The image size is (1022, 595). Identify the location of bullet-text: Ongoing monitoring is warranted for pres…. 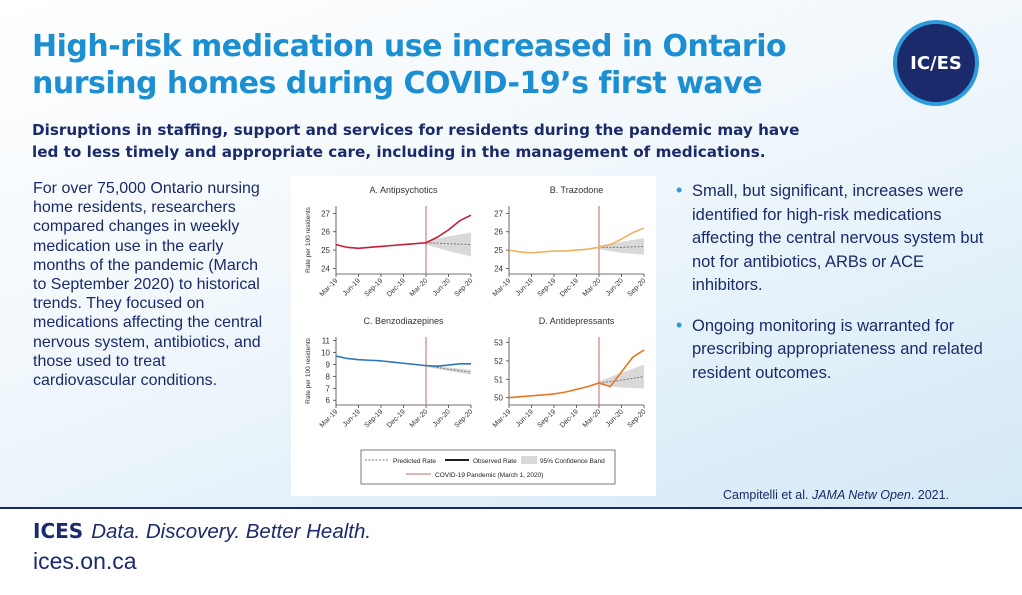
(837, 349).